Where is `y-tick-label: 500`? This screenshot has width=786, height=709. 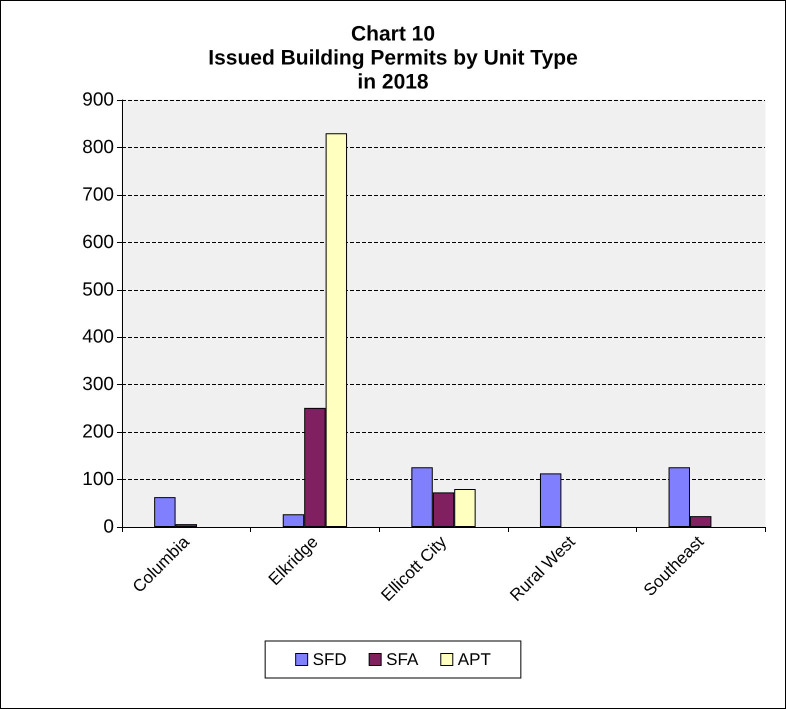 y-tick-label: 500 is located at coordinates (98, 289).